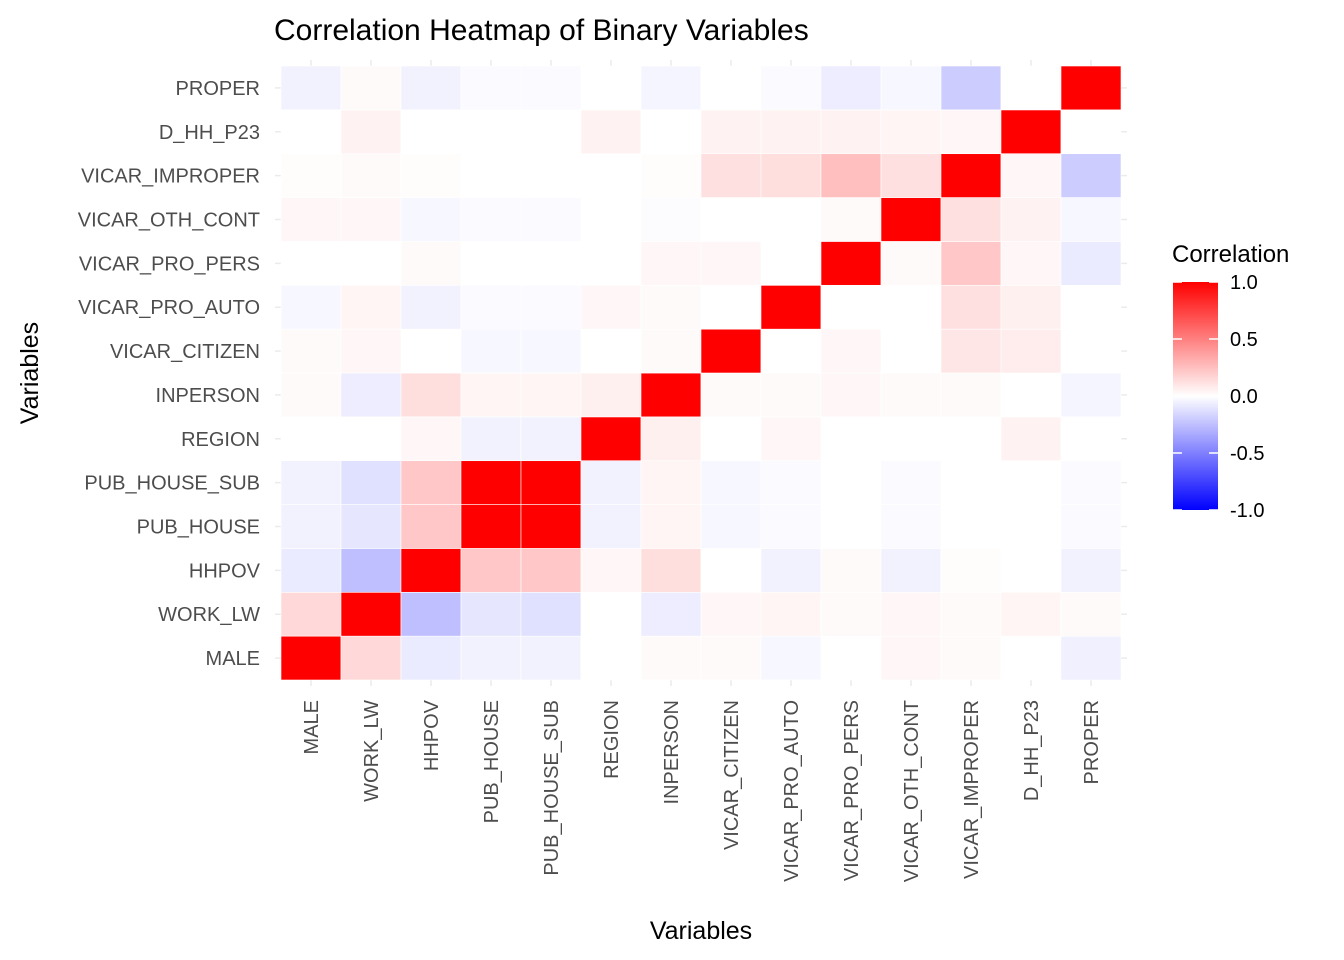 This screenshot has width=1344, height=960. I want to click on heatmap-cell-inperson-vicar_pro_pers, so click(671, 263).